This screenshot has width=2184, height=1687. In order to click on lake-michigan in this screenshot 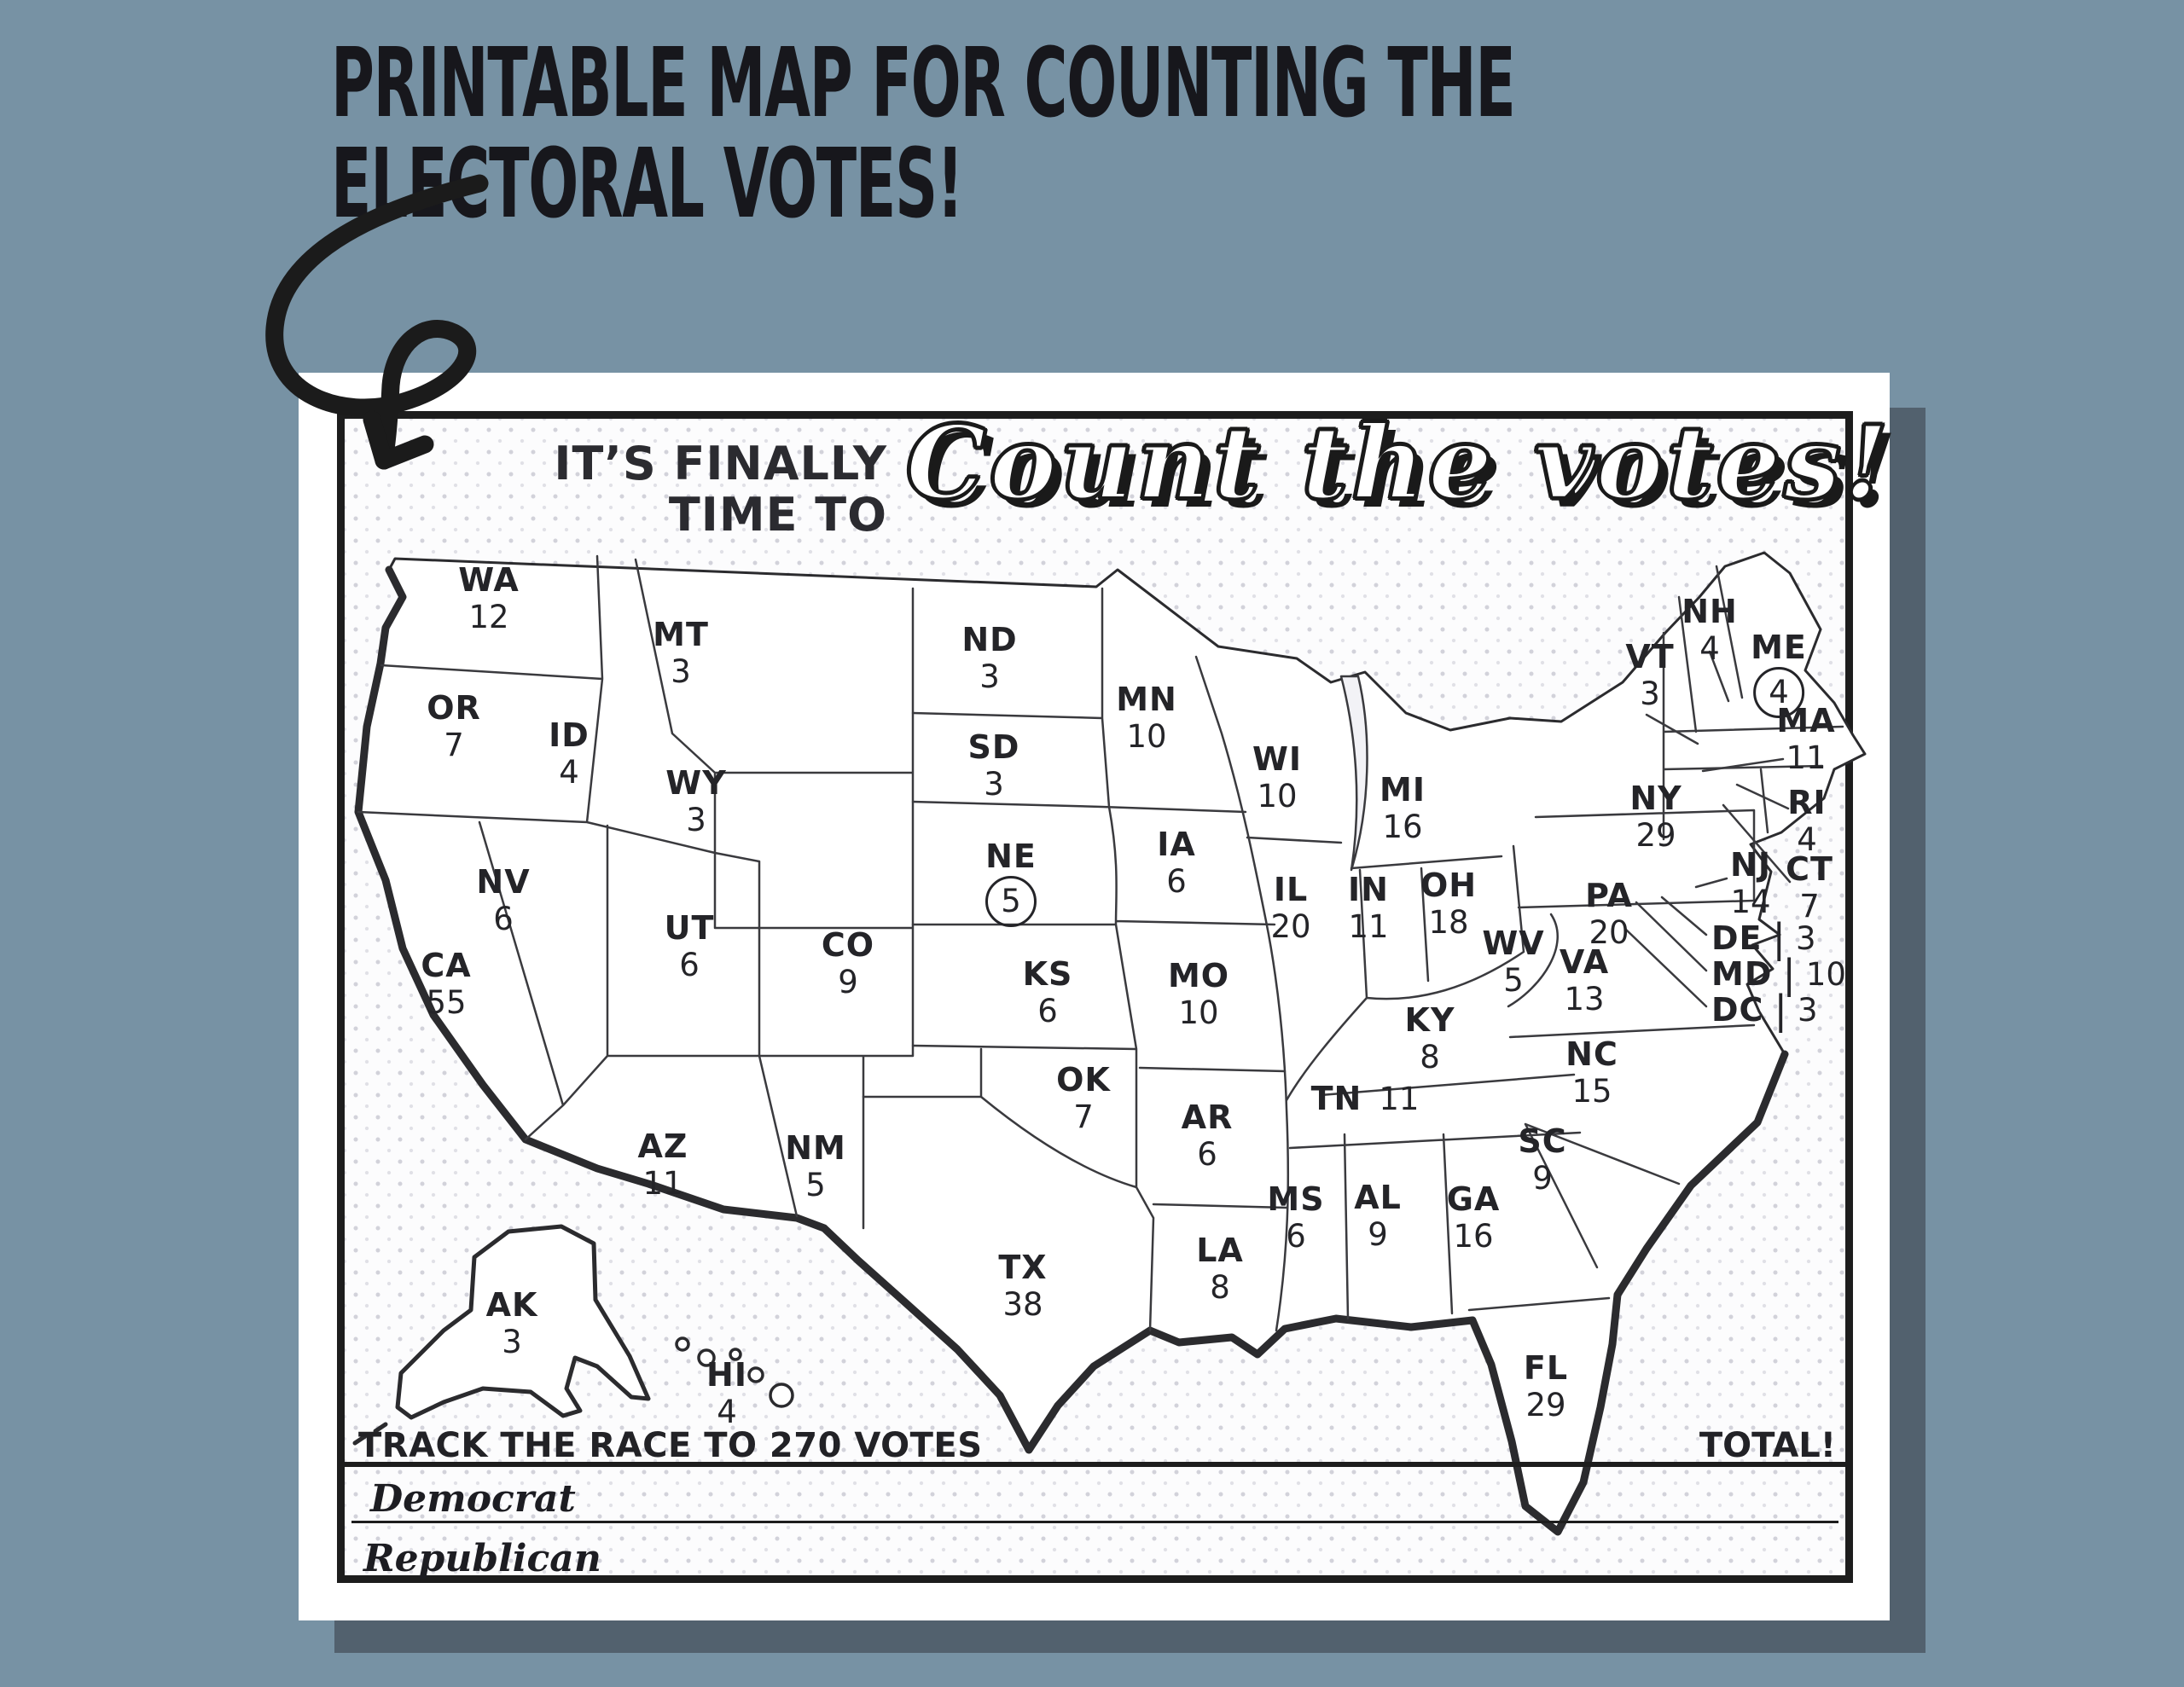, I will do `click(1354, 774)`.